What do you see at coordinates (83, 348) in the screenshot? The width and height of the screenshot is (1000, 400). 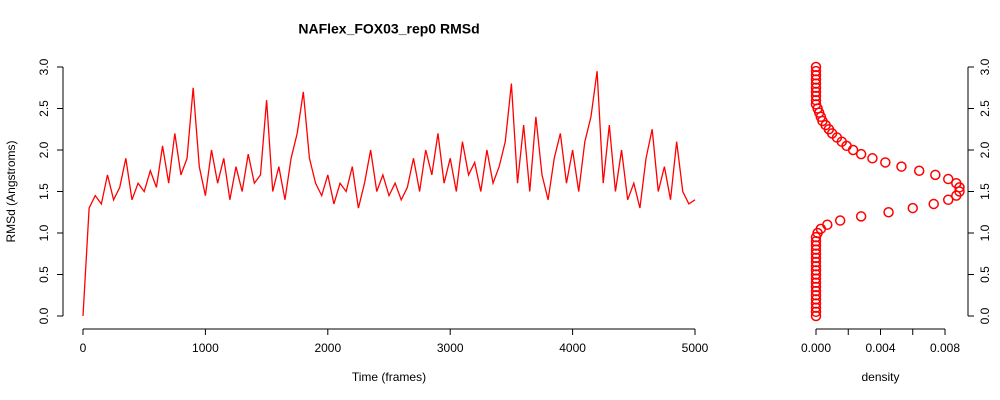 I see `x-tick-label: 0` at bounding box center [83, 348].